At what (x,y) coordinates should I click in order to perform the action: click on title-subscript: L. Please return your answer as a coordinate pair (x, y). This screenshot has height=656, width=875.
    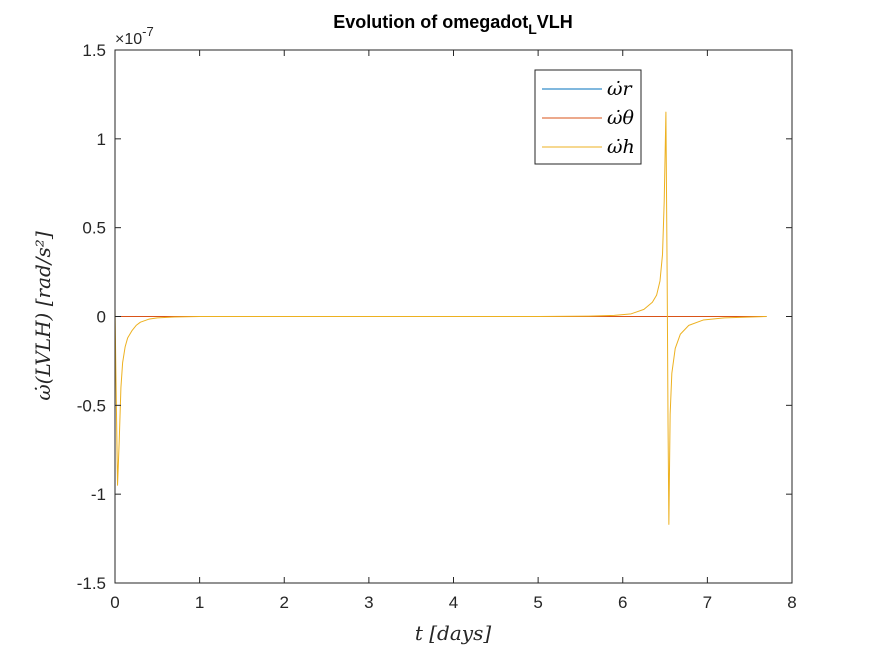
    Looking at the image, I should click on (532, 29).